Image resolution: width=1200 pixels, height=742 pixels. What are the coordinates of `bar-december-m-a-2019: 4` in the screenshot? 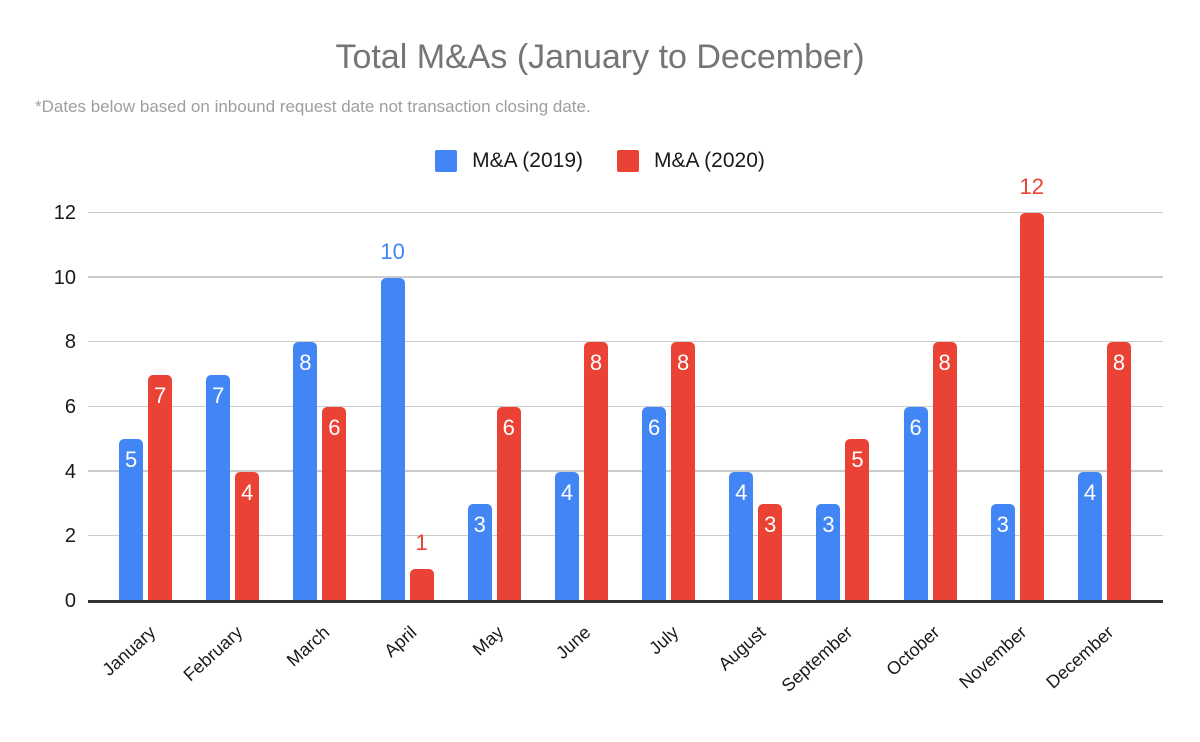 It's located at (1089, 536).